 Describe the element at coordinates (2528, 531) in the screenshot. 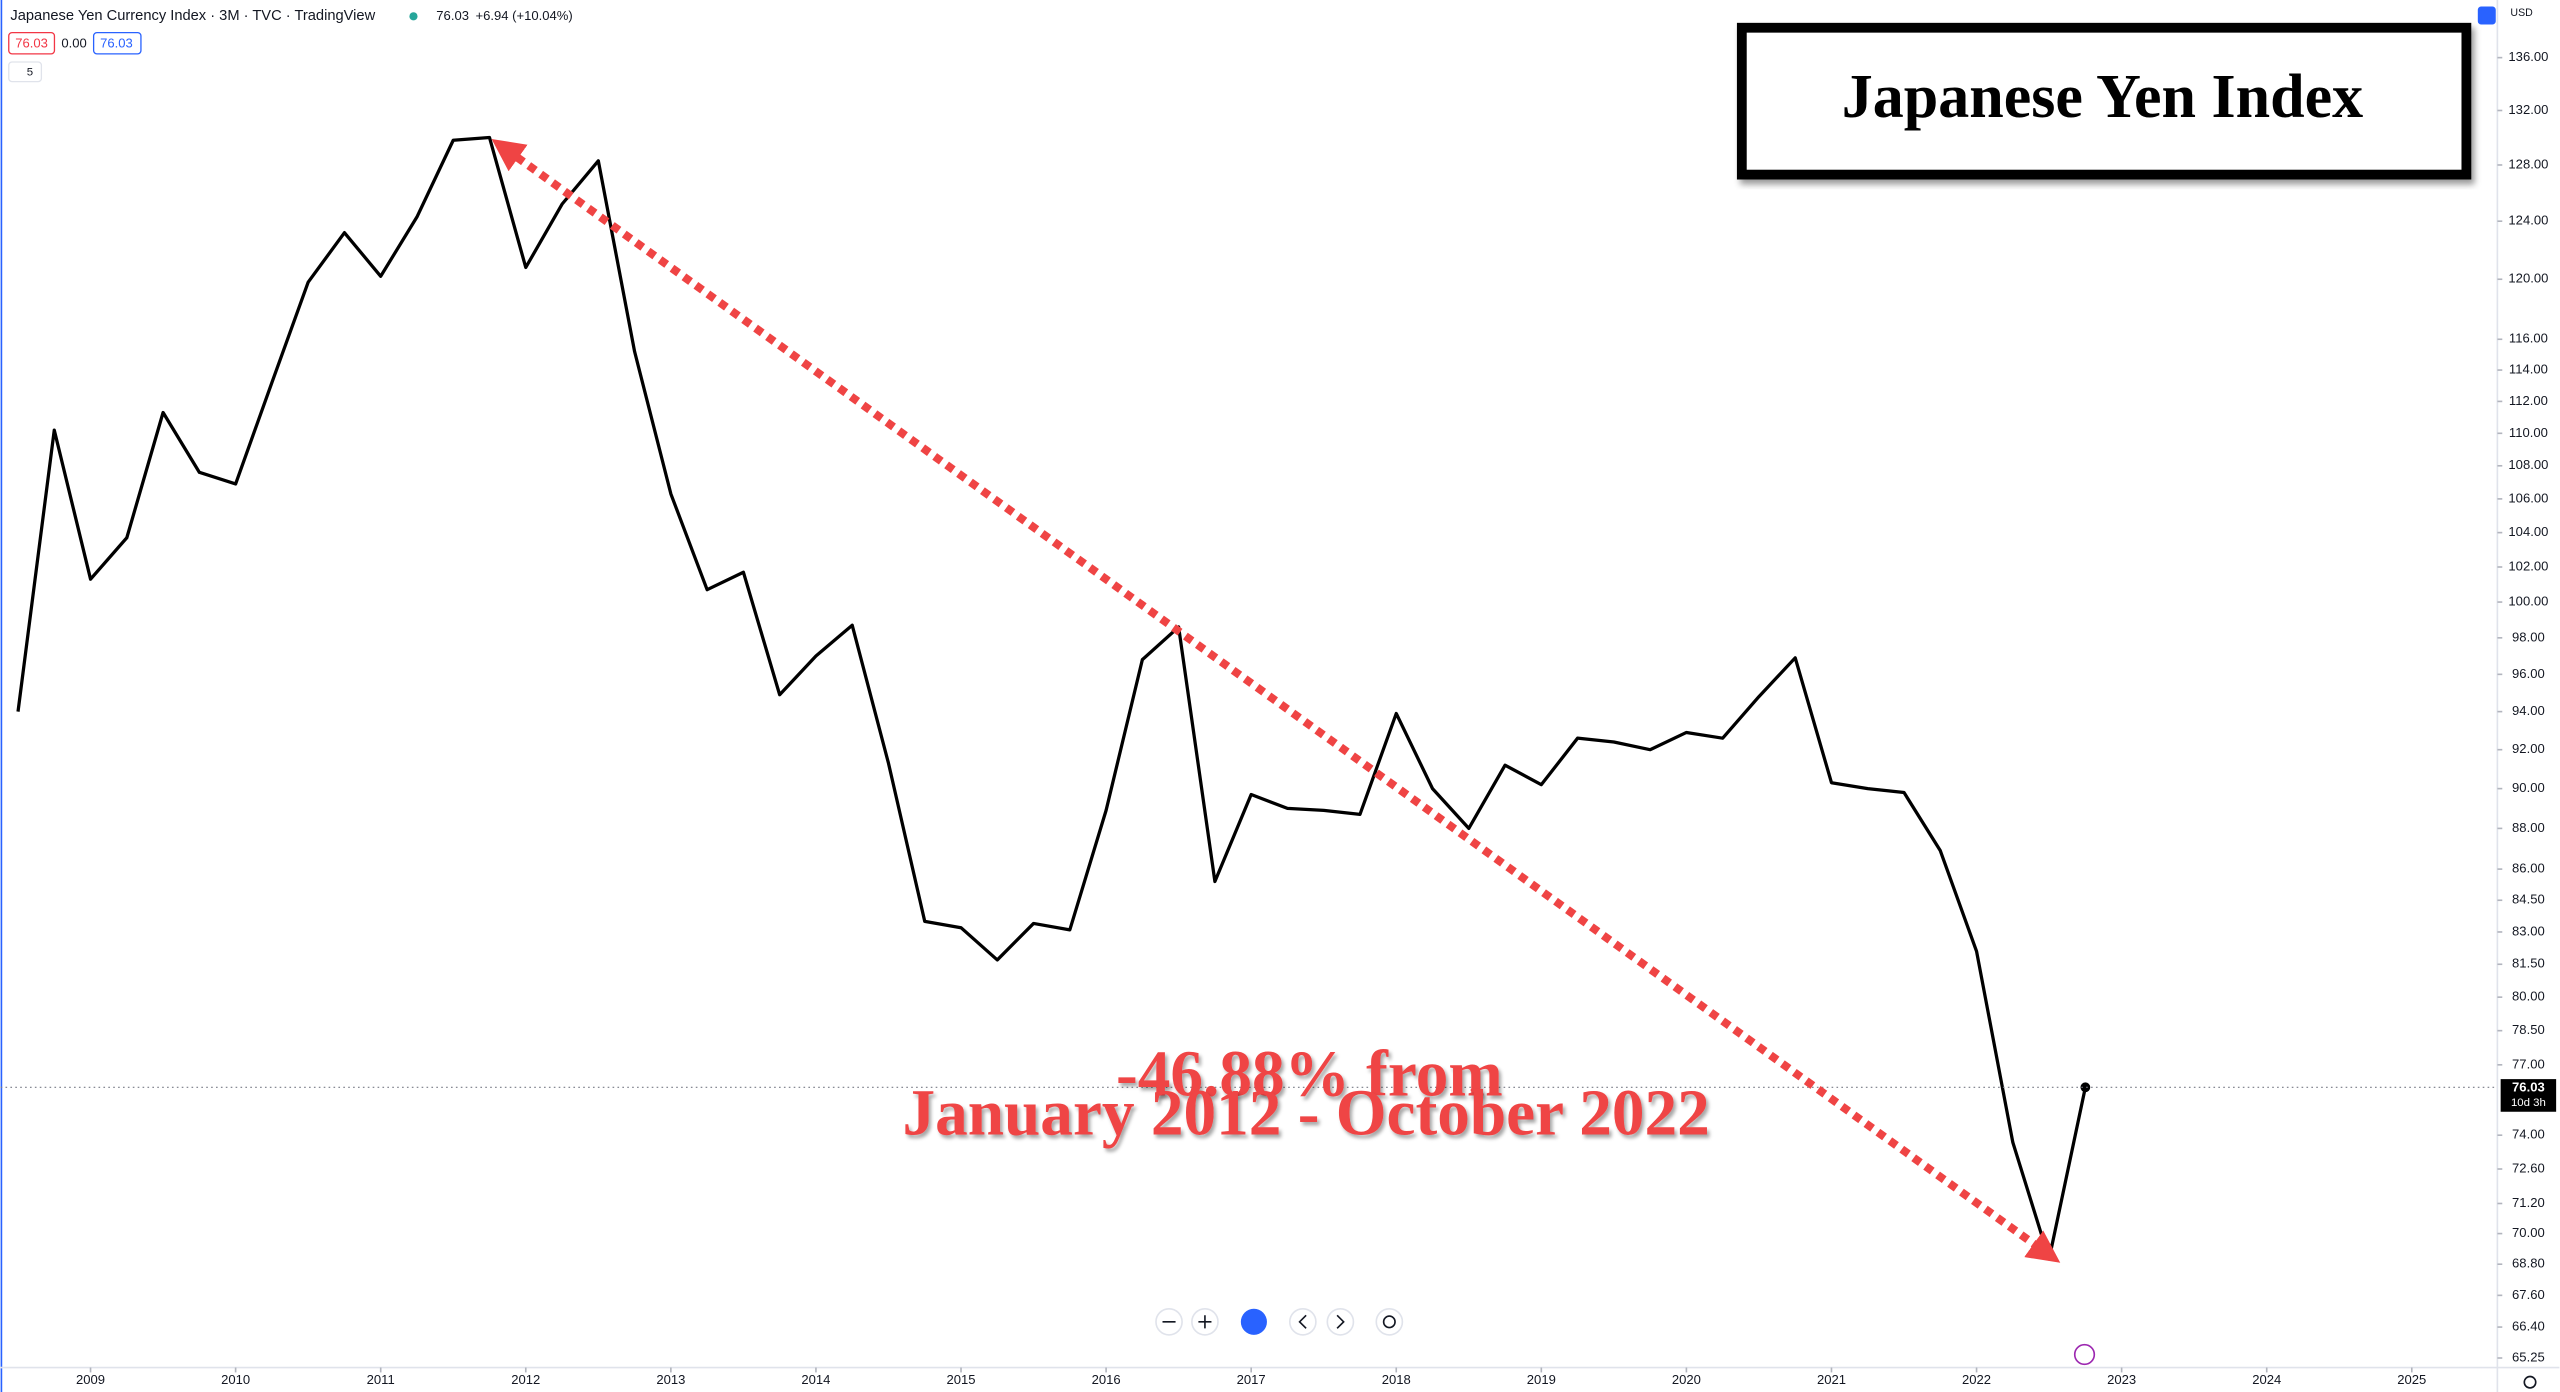

I see `y-tick-label: 104.00` at that location.